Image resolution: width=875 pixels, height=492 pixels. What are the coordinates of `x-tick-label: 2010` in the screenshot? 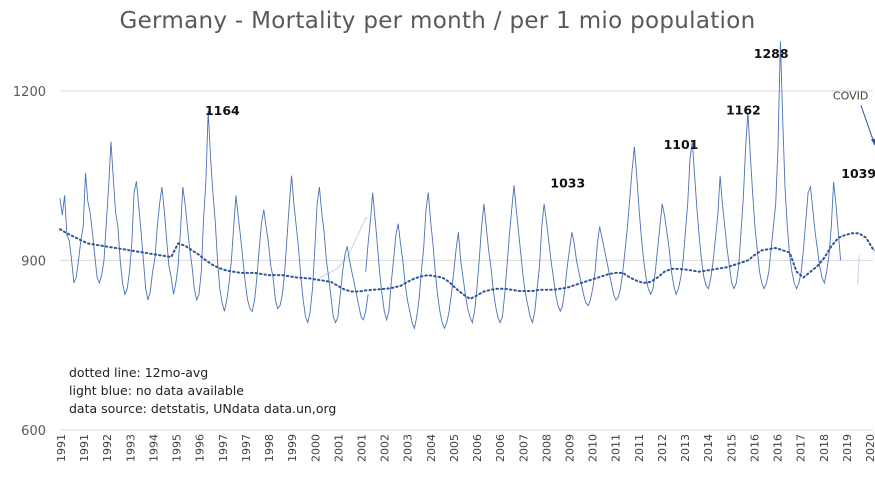 It's located at (593, 448).